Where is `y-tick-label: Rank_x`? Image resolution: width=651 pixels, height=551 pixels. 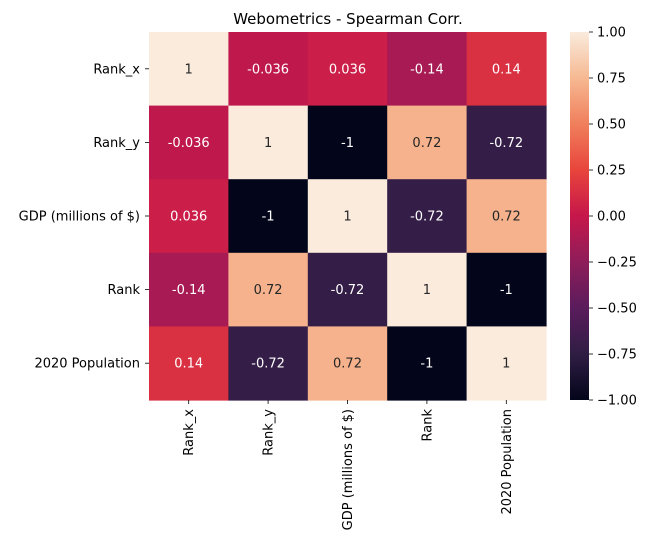
y-tick-label: Rank_x is located at coordinates (116, 69).